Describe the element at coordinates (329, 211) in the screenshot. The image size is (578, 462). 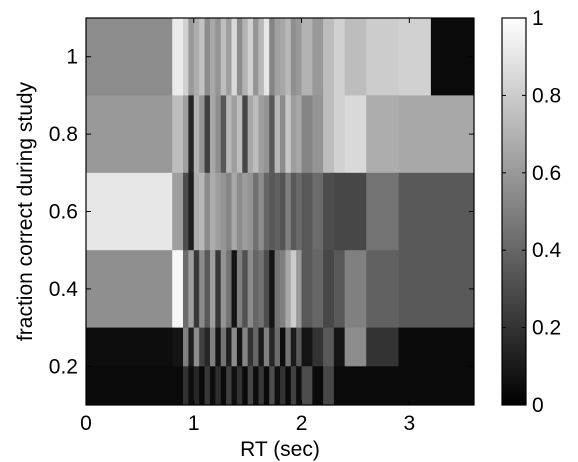
I see `heatmap-cell-r2-c26` at that location.